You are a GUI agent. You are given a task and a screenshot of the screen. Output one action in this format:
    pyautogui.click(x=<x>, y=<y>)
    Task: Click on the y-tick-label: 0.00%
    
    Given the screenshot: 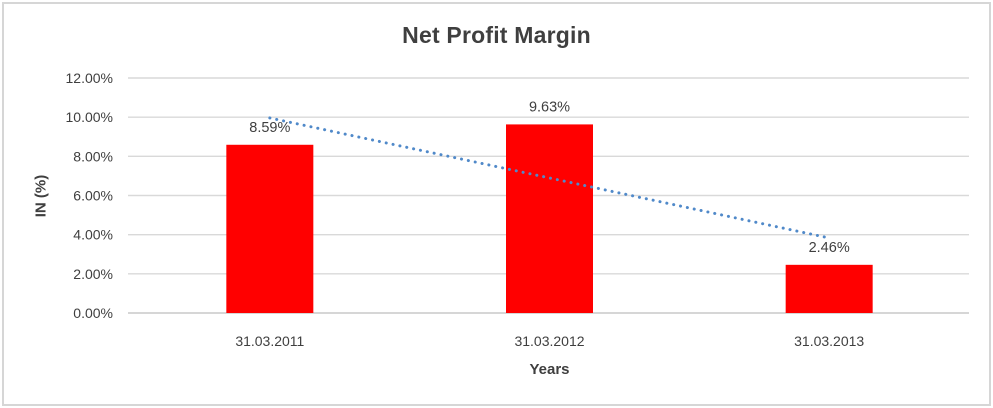 What is the action you would take?
    pyautogui.click(x=93, y=313)
    